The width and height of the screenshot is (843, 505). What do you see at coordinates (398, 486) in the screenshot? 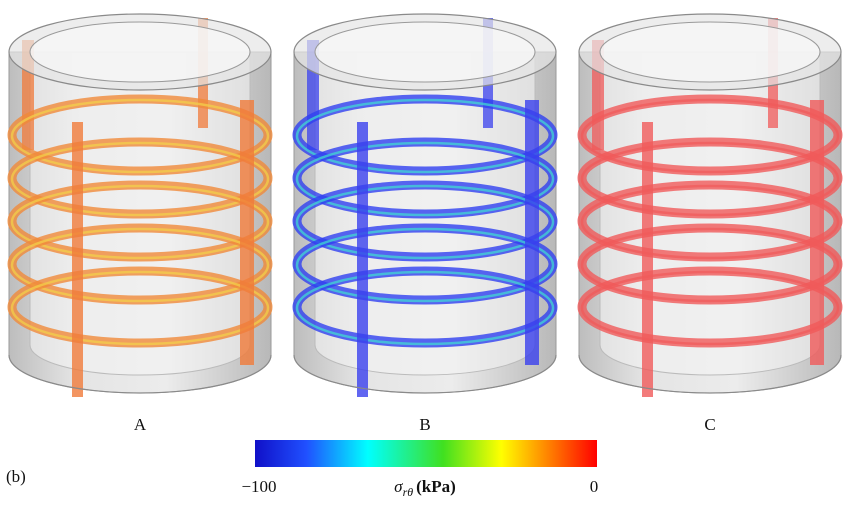
I see `symbol: σ` at bounding box center [398, 486].